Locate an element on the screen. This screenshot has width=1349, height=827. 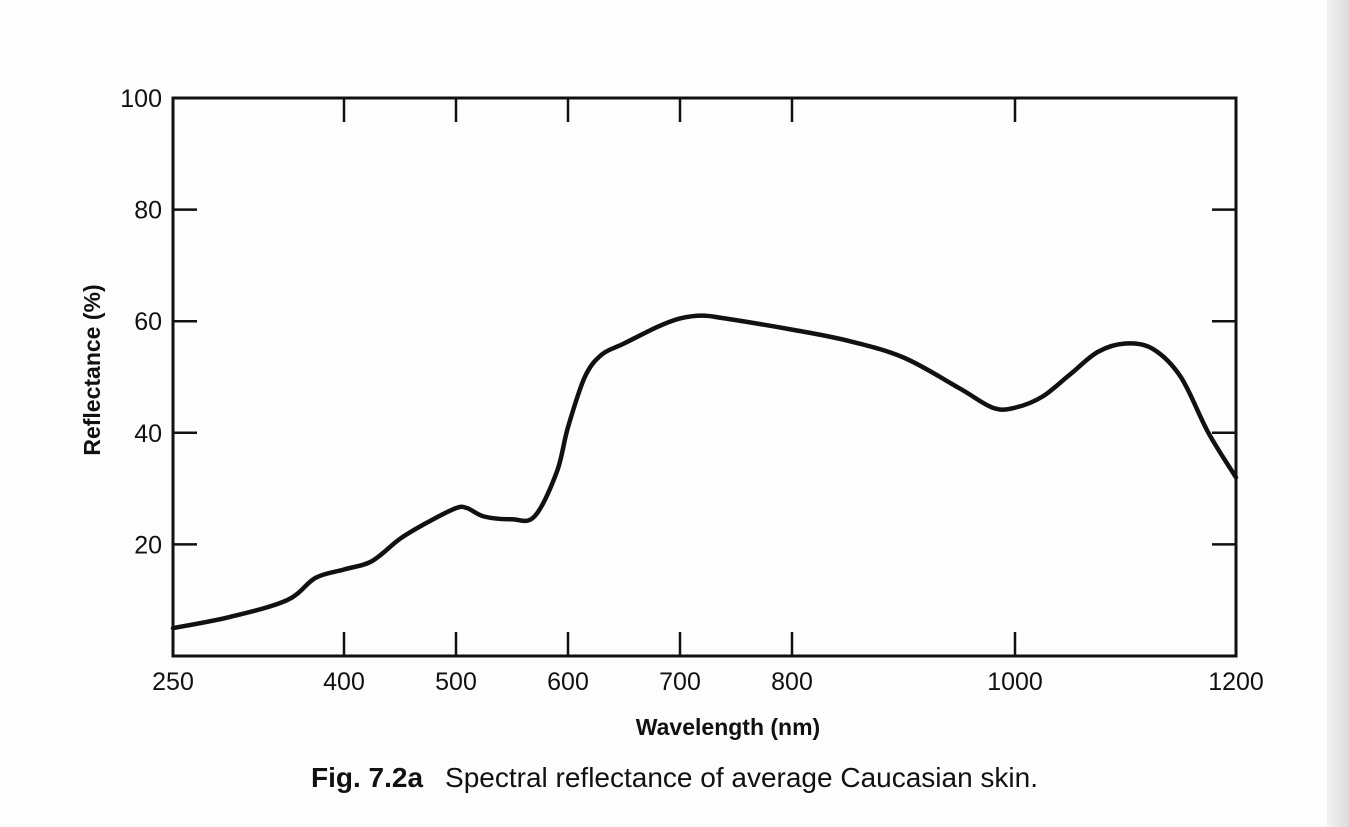
x-tick-label-600: 600 is located at coordinates (568, 682).